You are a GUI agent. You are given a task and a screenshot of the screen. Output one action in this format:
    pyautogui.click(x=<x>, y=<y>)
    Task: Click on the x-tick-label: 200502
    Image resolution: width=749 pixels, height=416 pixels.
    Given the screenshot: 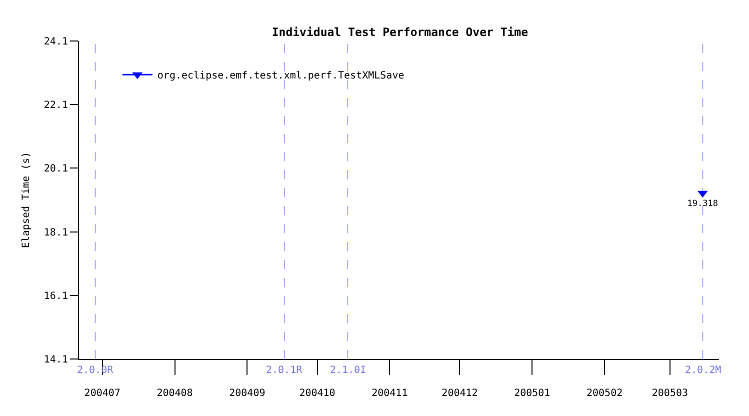 What is the action you would take?
    pyautogui.click(x=604, y=393)
    